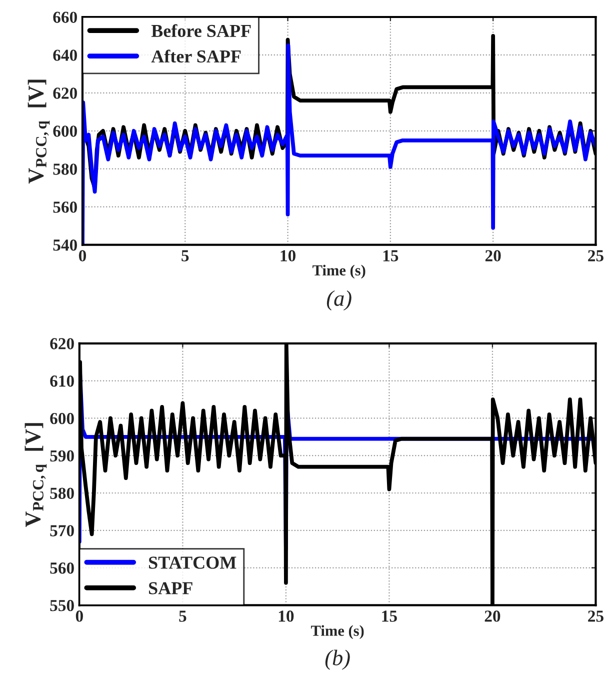 The image size is (611, 680). Describe the element at coordinates (62, 381) in the screenshot. I see `y-tick-label: 610` at that location.